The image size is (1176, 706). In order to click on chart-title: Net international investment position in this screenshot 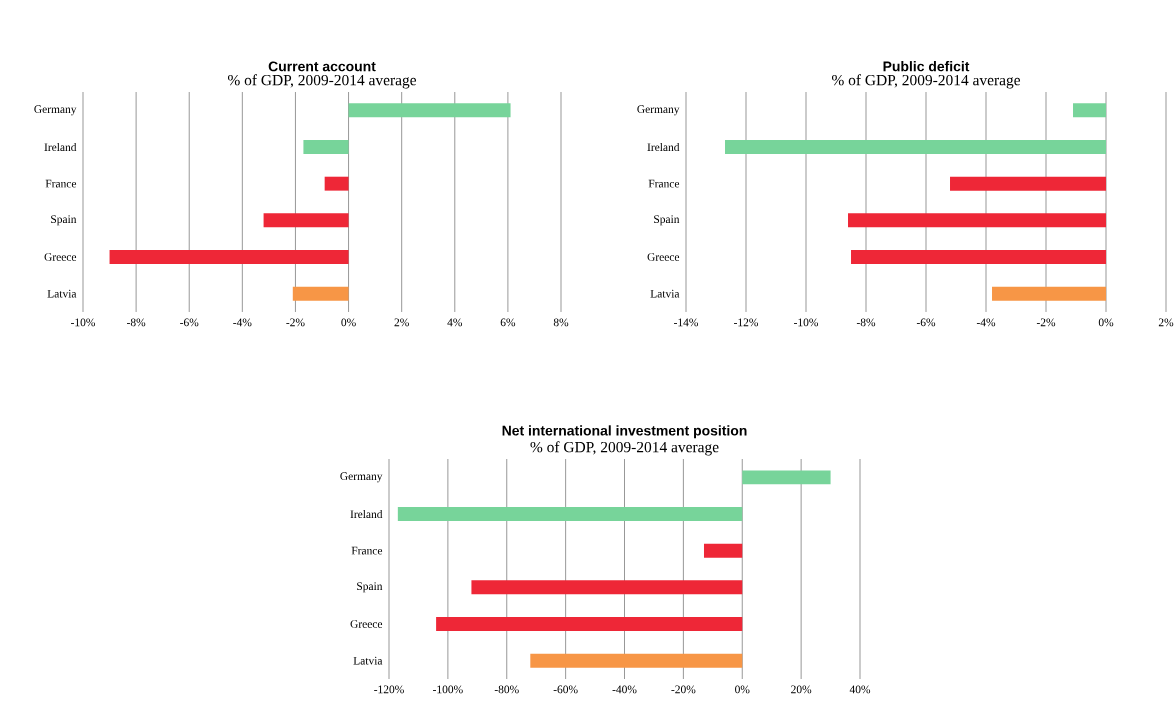, I will do `click(624, 432)`.